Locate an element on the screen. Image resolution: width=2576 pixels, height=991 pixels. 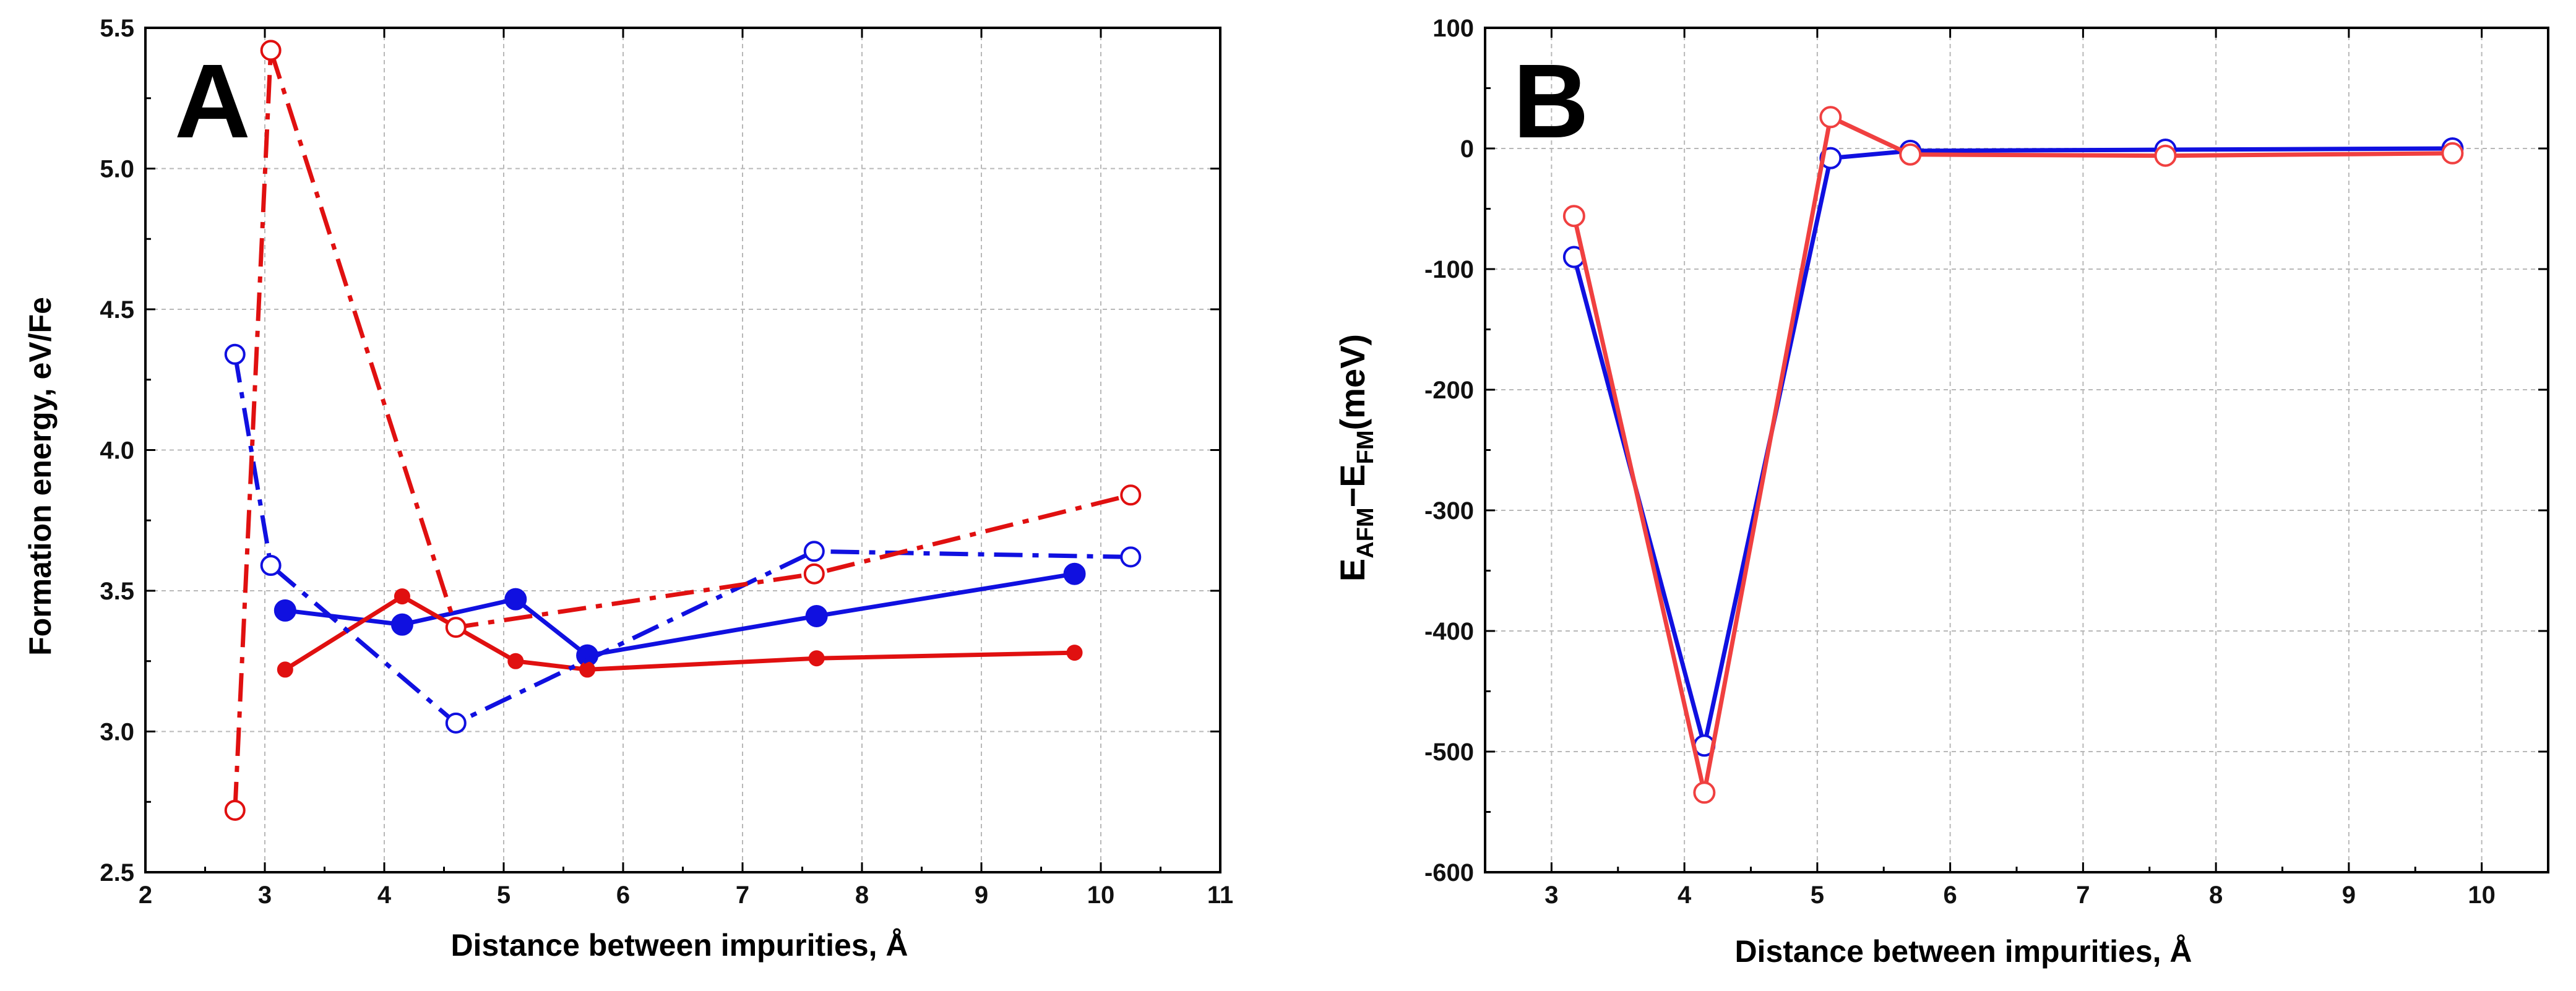
series-line-a-blue-solid-filled is located at coordinates (680, 615).